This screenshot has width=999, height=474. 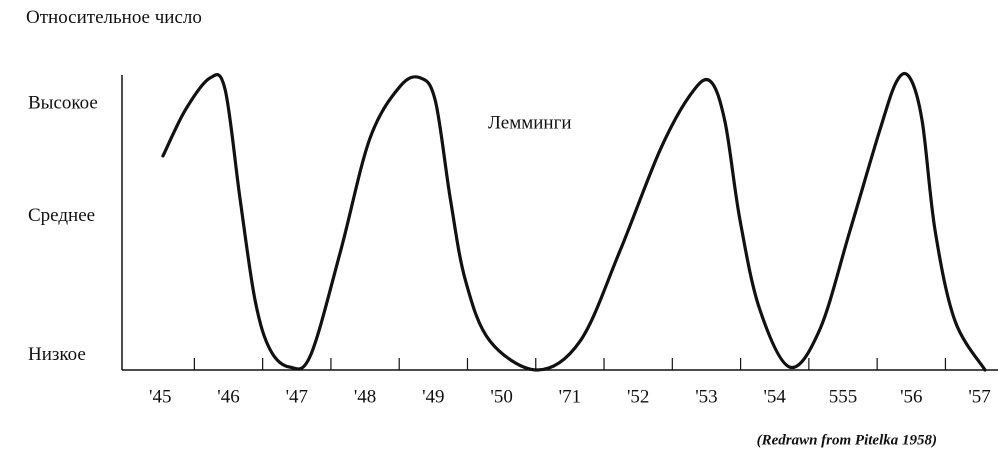 I want to click on x-tick-label: '48, so click(x=365, y=396).